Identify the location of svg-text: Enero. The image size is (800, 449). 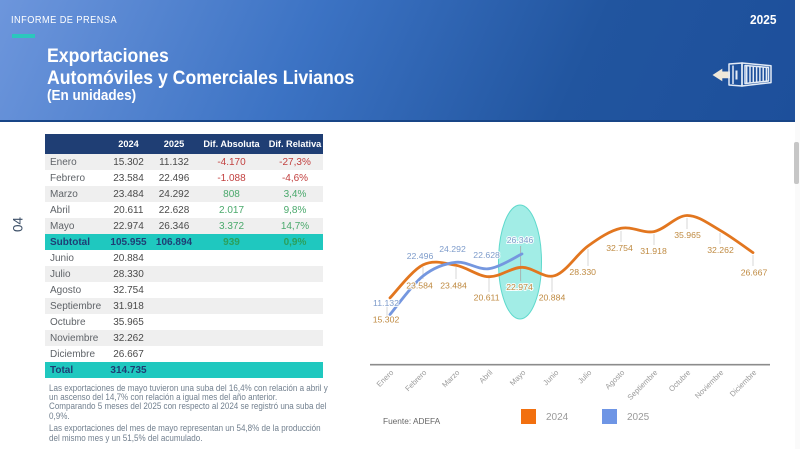
(385, 378).